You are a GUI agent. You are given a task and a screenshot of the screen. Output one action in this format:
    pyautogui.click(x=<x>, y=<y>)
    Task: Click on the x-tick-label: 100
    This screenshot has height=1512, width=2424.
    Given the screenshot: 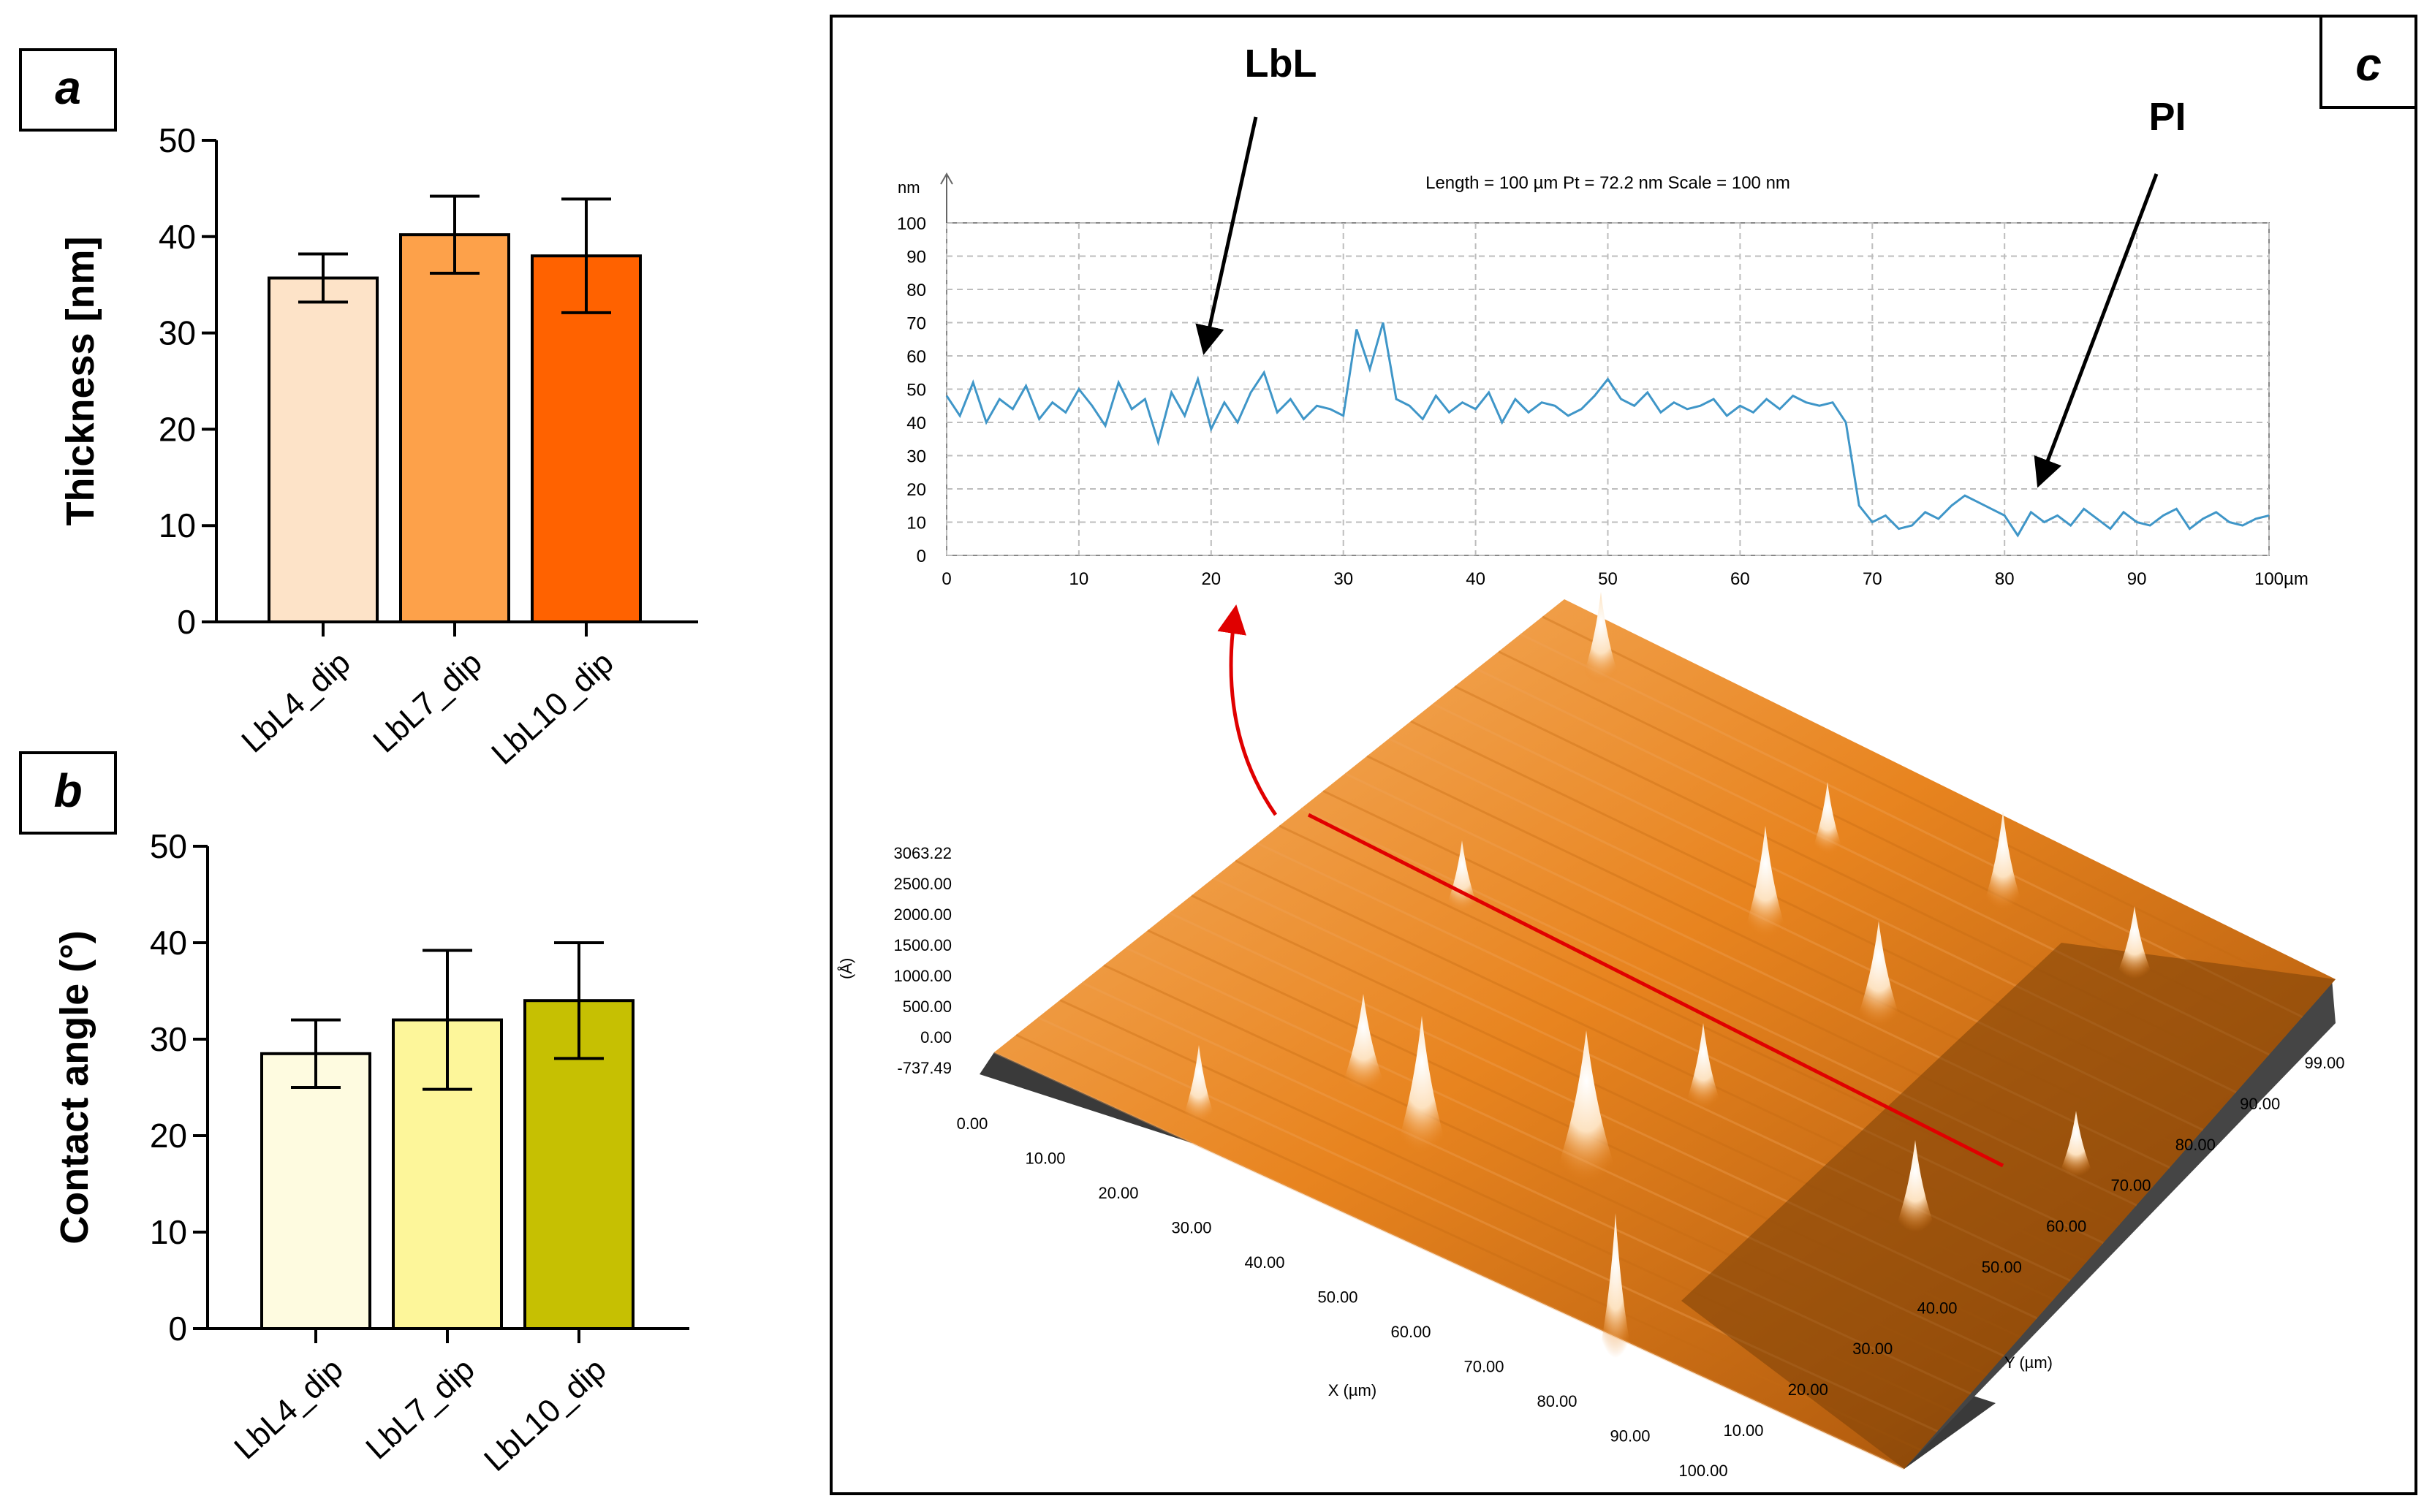 What is the action you would take?
    pyautogui.click(x=2269, y=579)
    